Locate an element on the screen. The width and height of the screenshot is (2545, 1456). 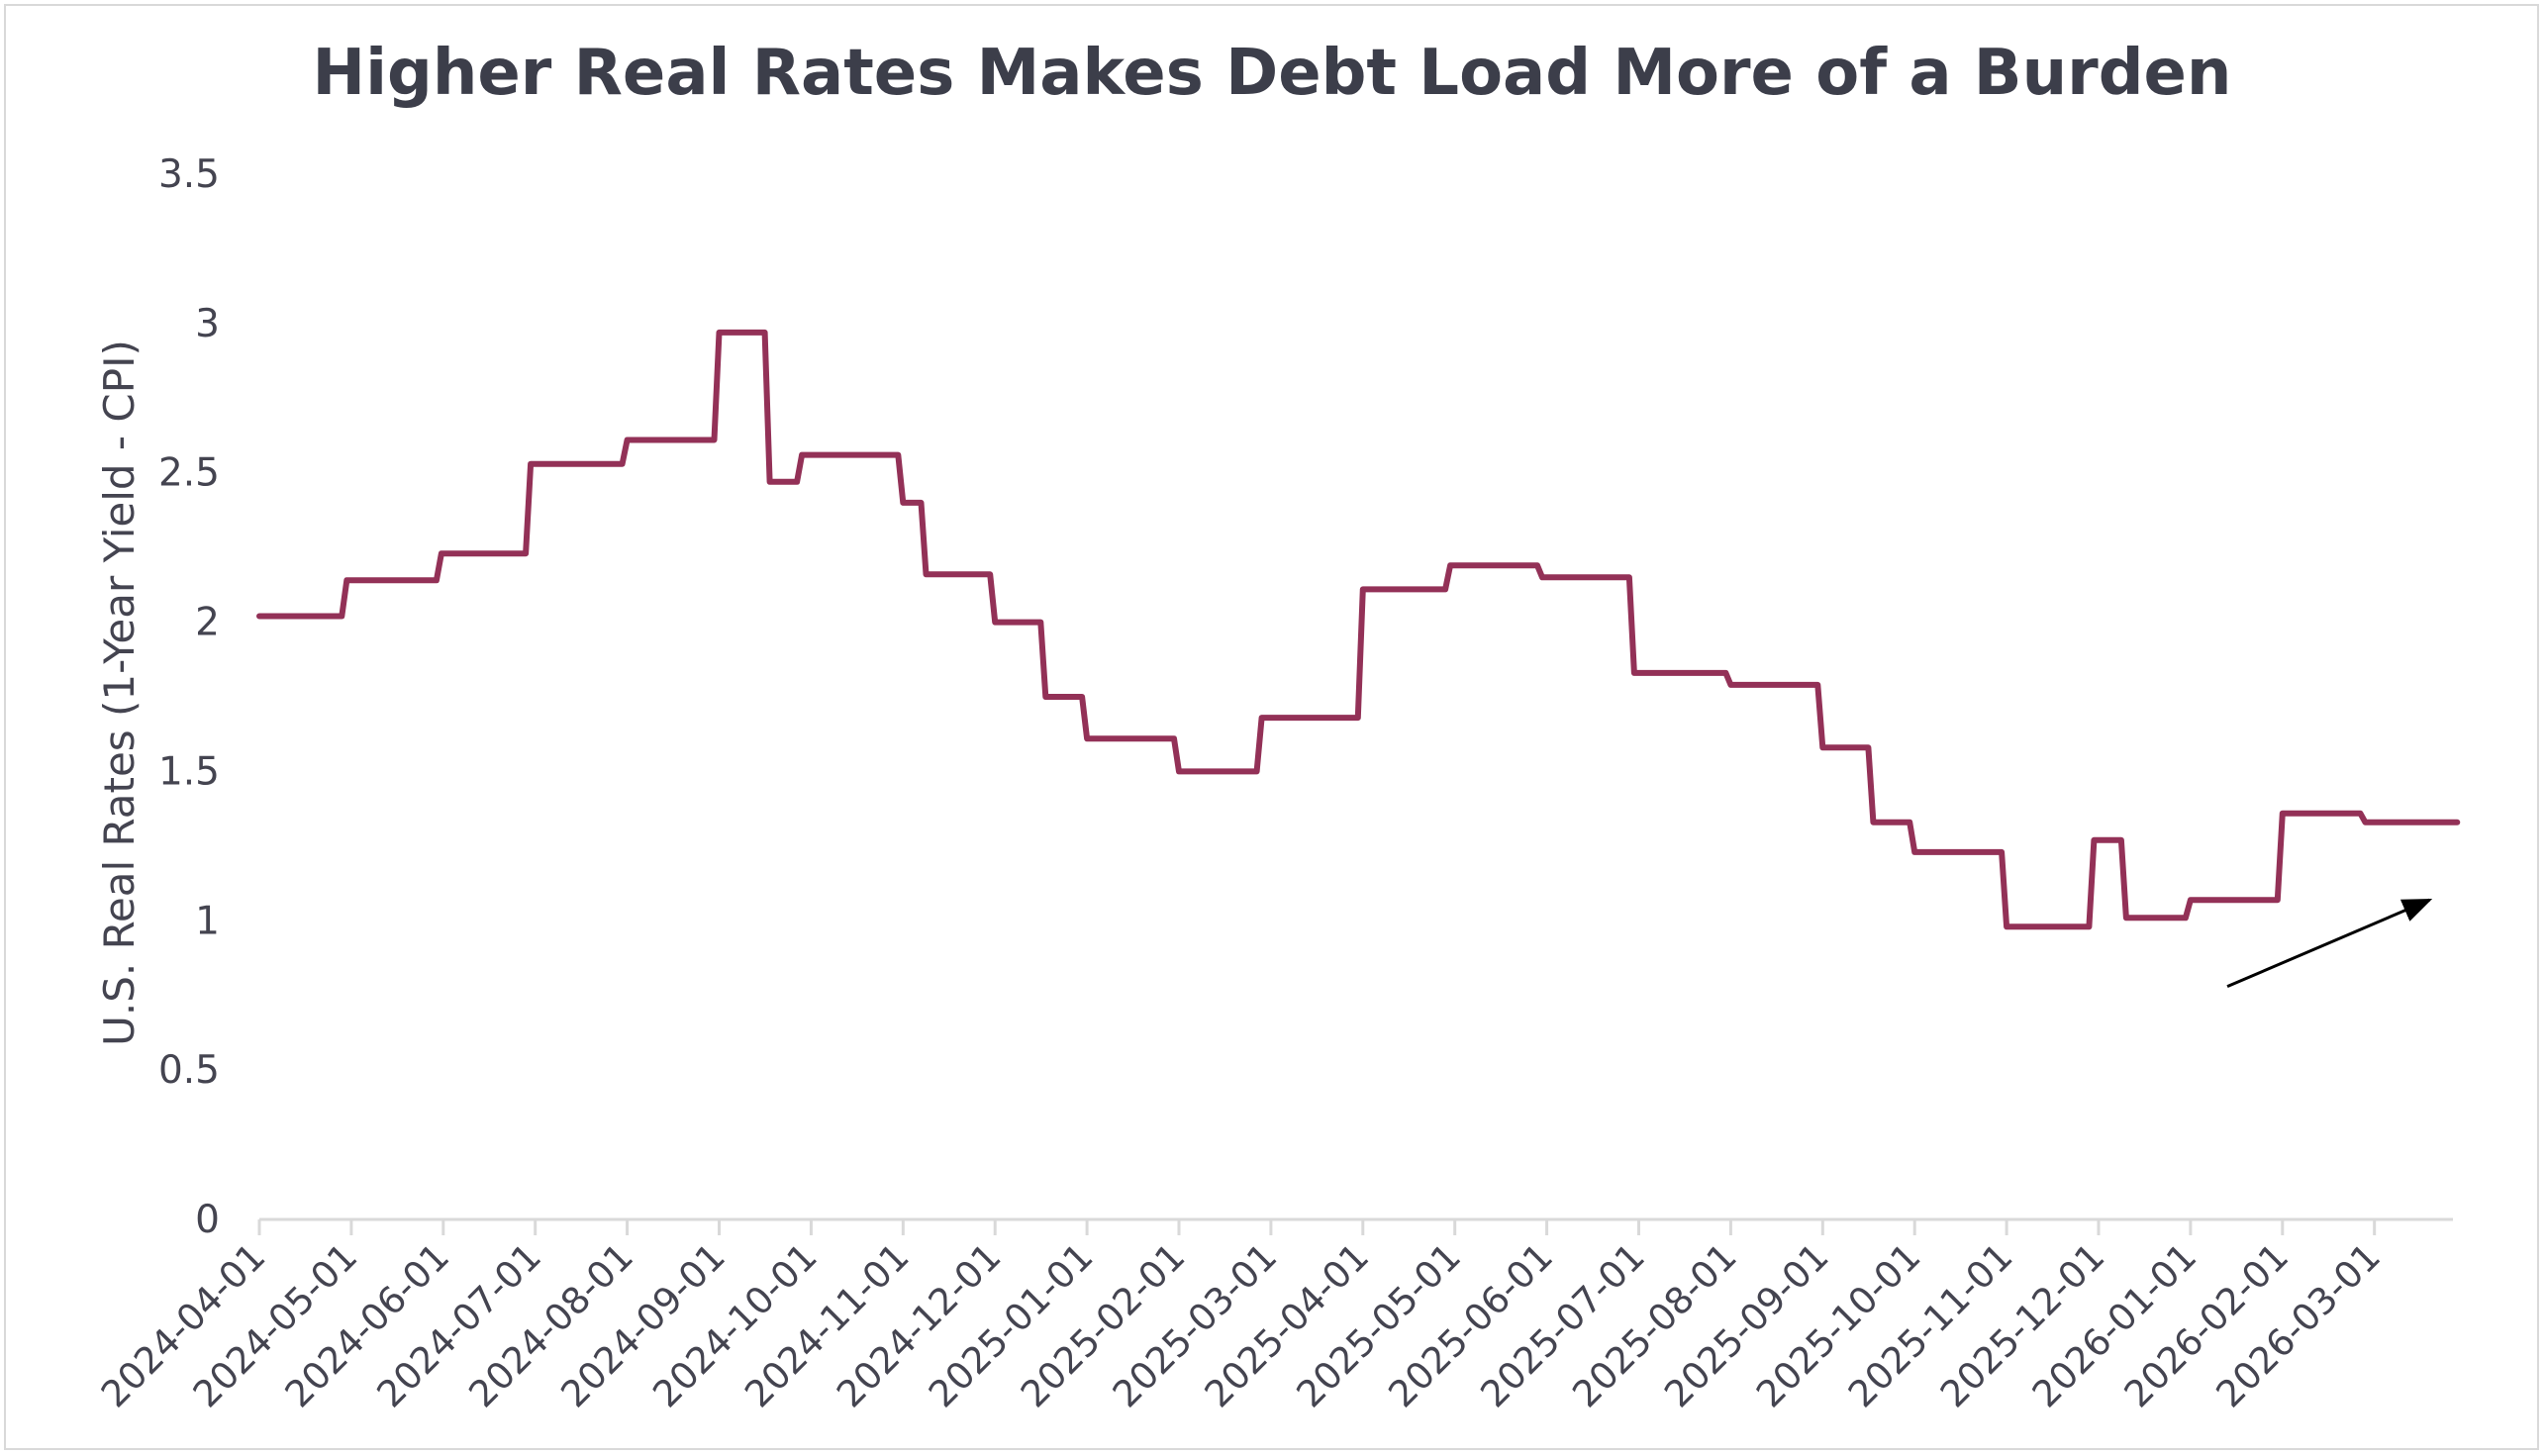
y-tick-label: 0 is located at coordinates (207, 1220).